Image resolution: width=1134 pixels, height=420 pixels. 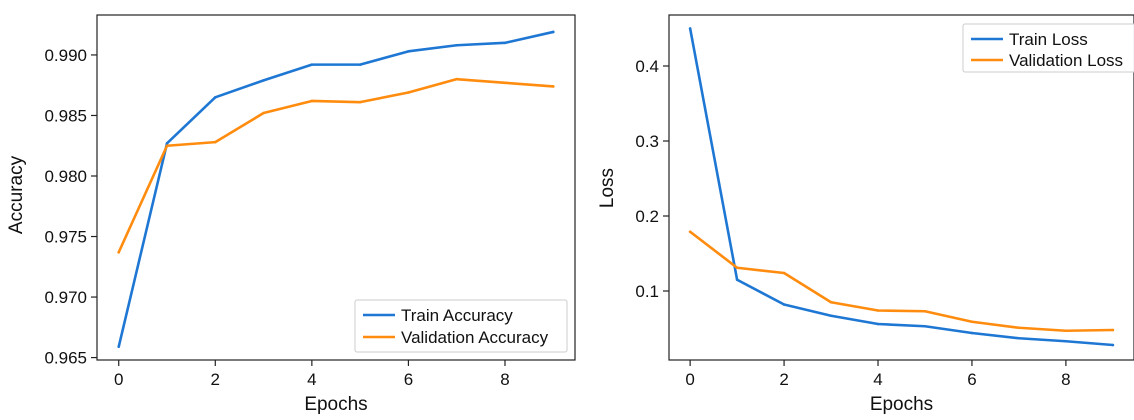 I want to click on accuracy-x-tick-label: 2, so click(x=215, y=379).